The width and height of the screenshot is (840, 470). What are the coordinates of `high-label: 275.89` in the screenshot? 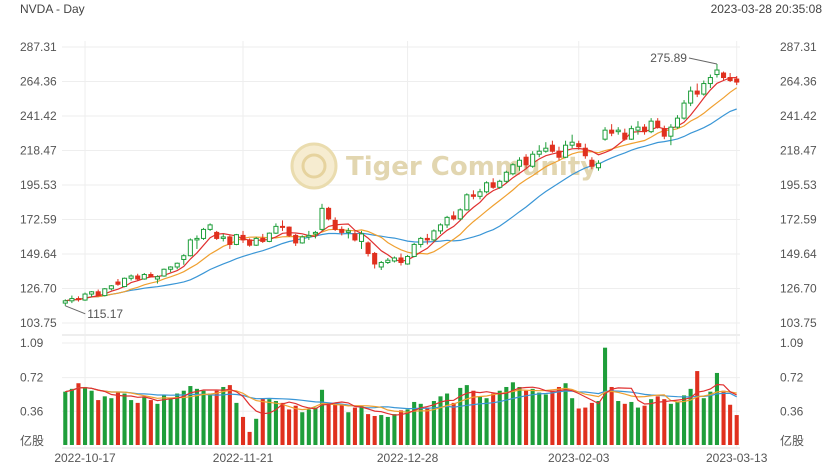 It's located at (668, 58).